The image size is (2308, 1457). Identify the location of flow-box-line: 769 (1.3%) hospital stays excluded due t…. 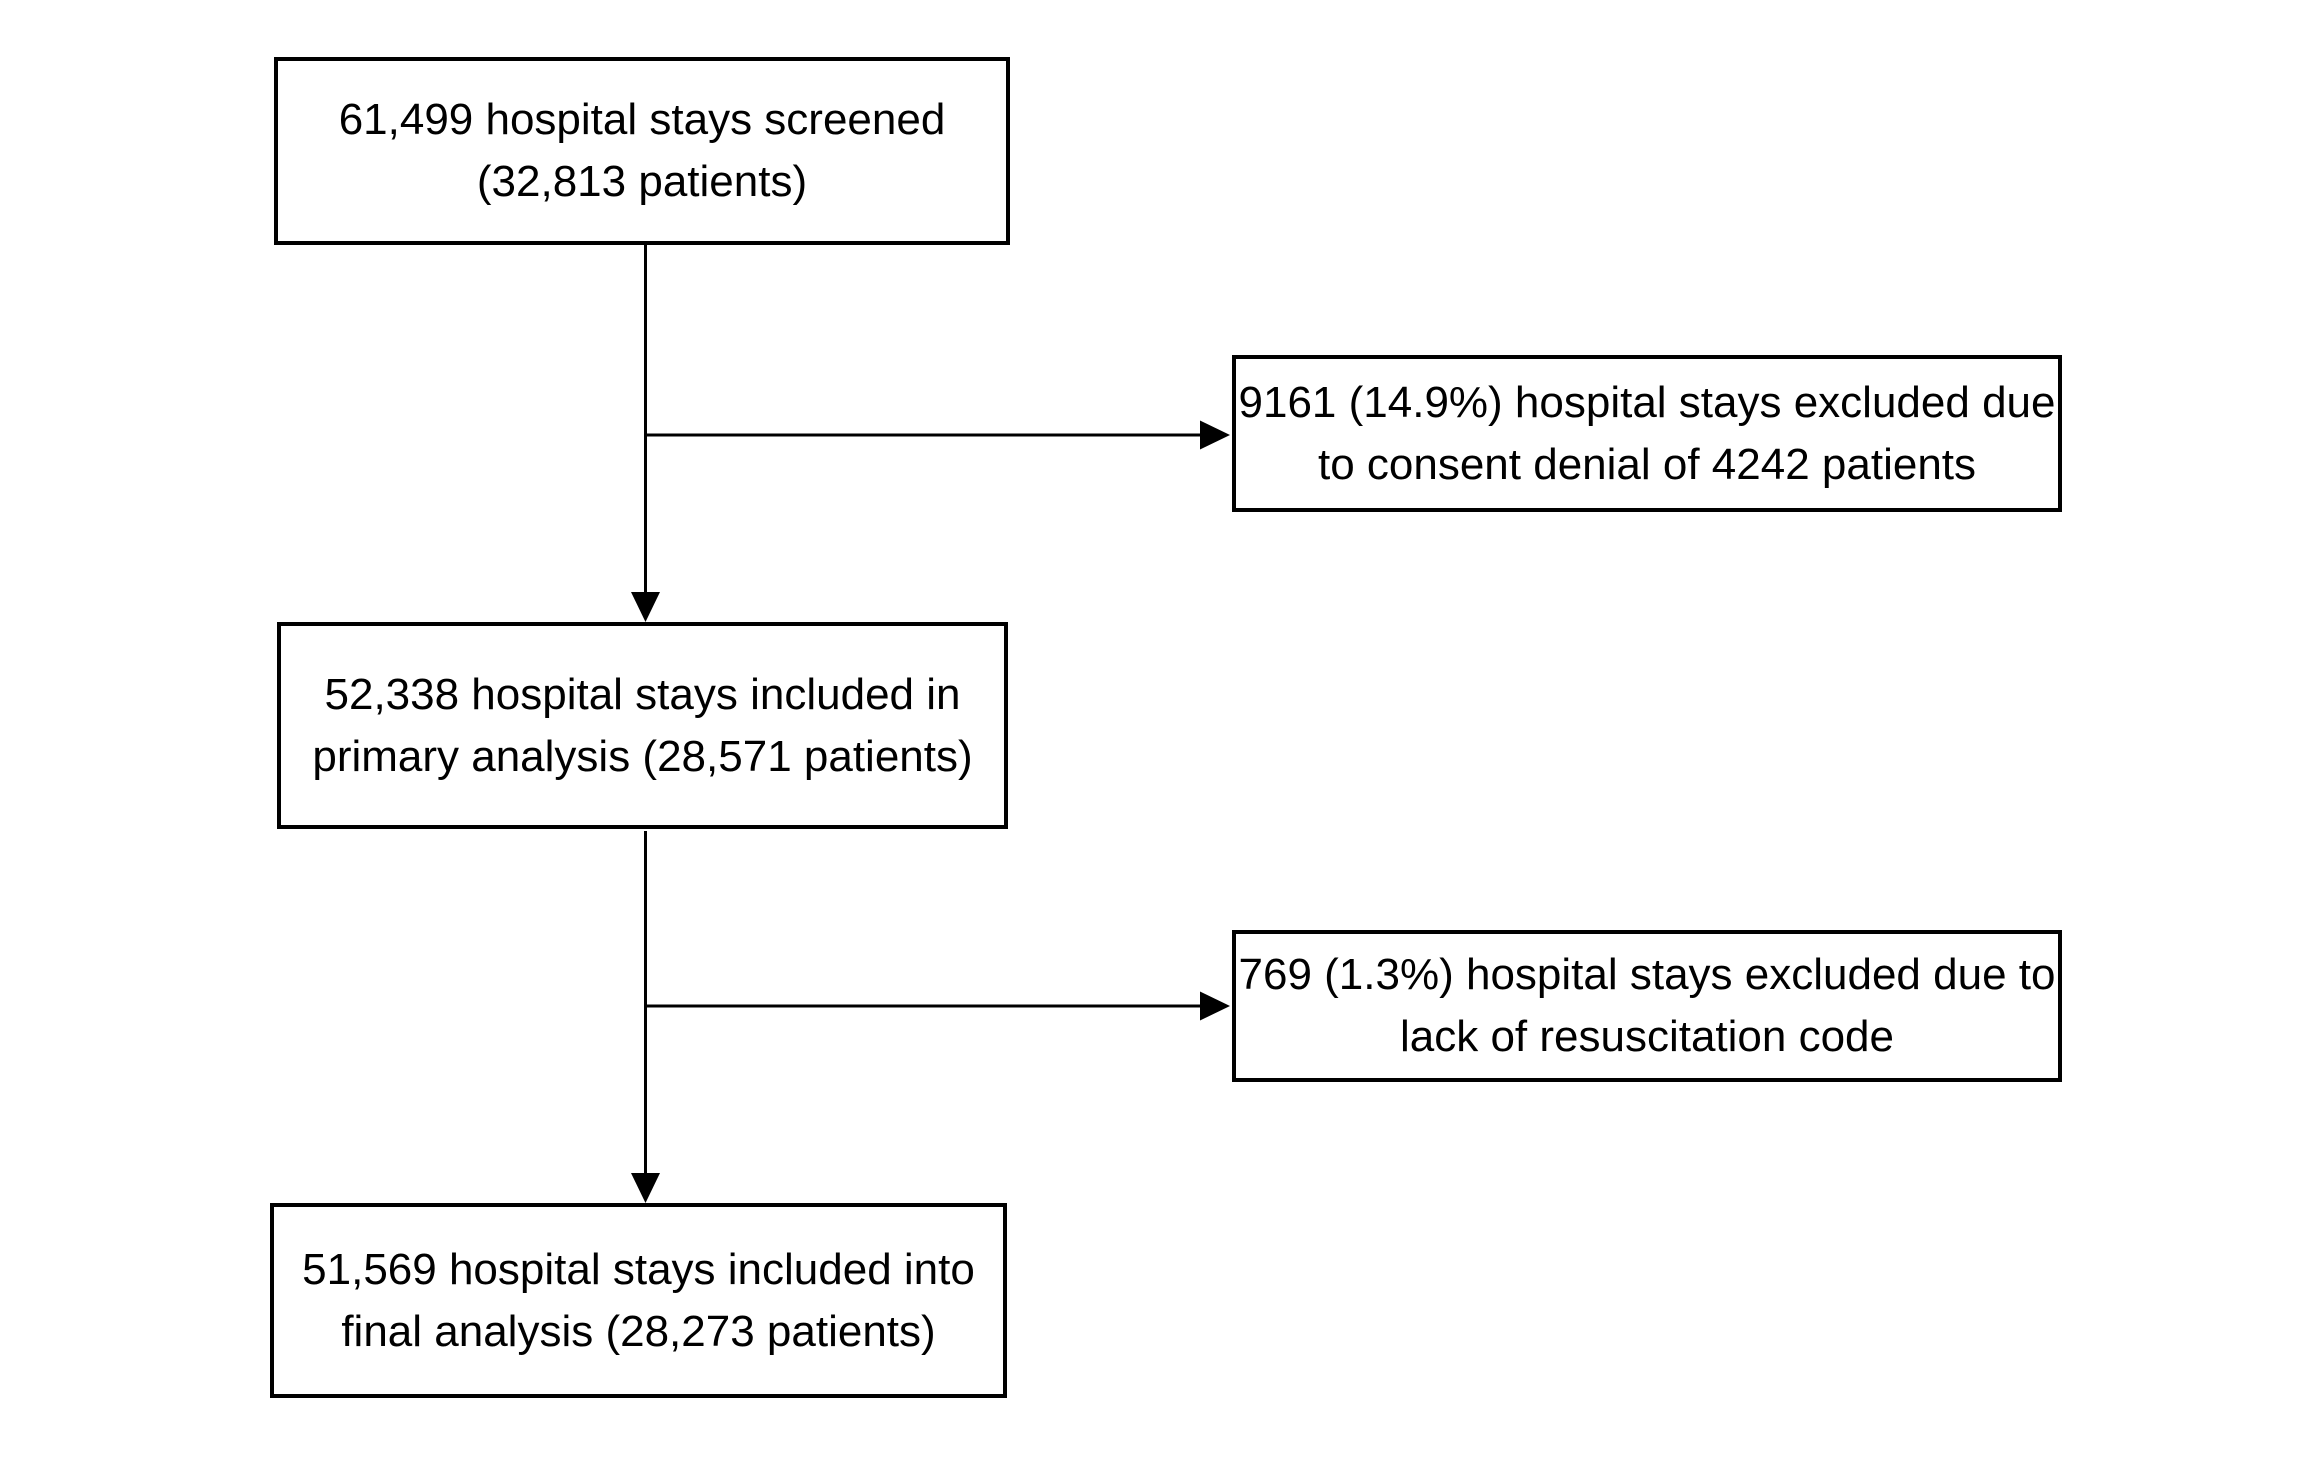
(1647, 974).